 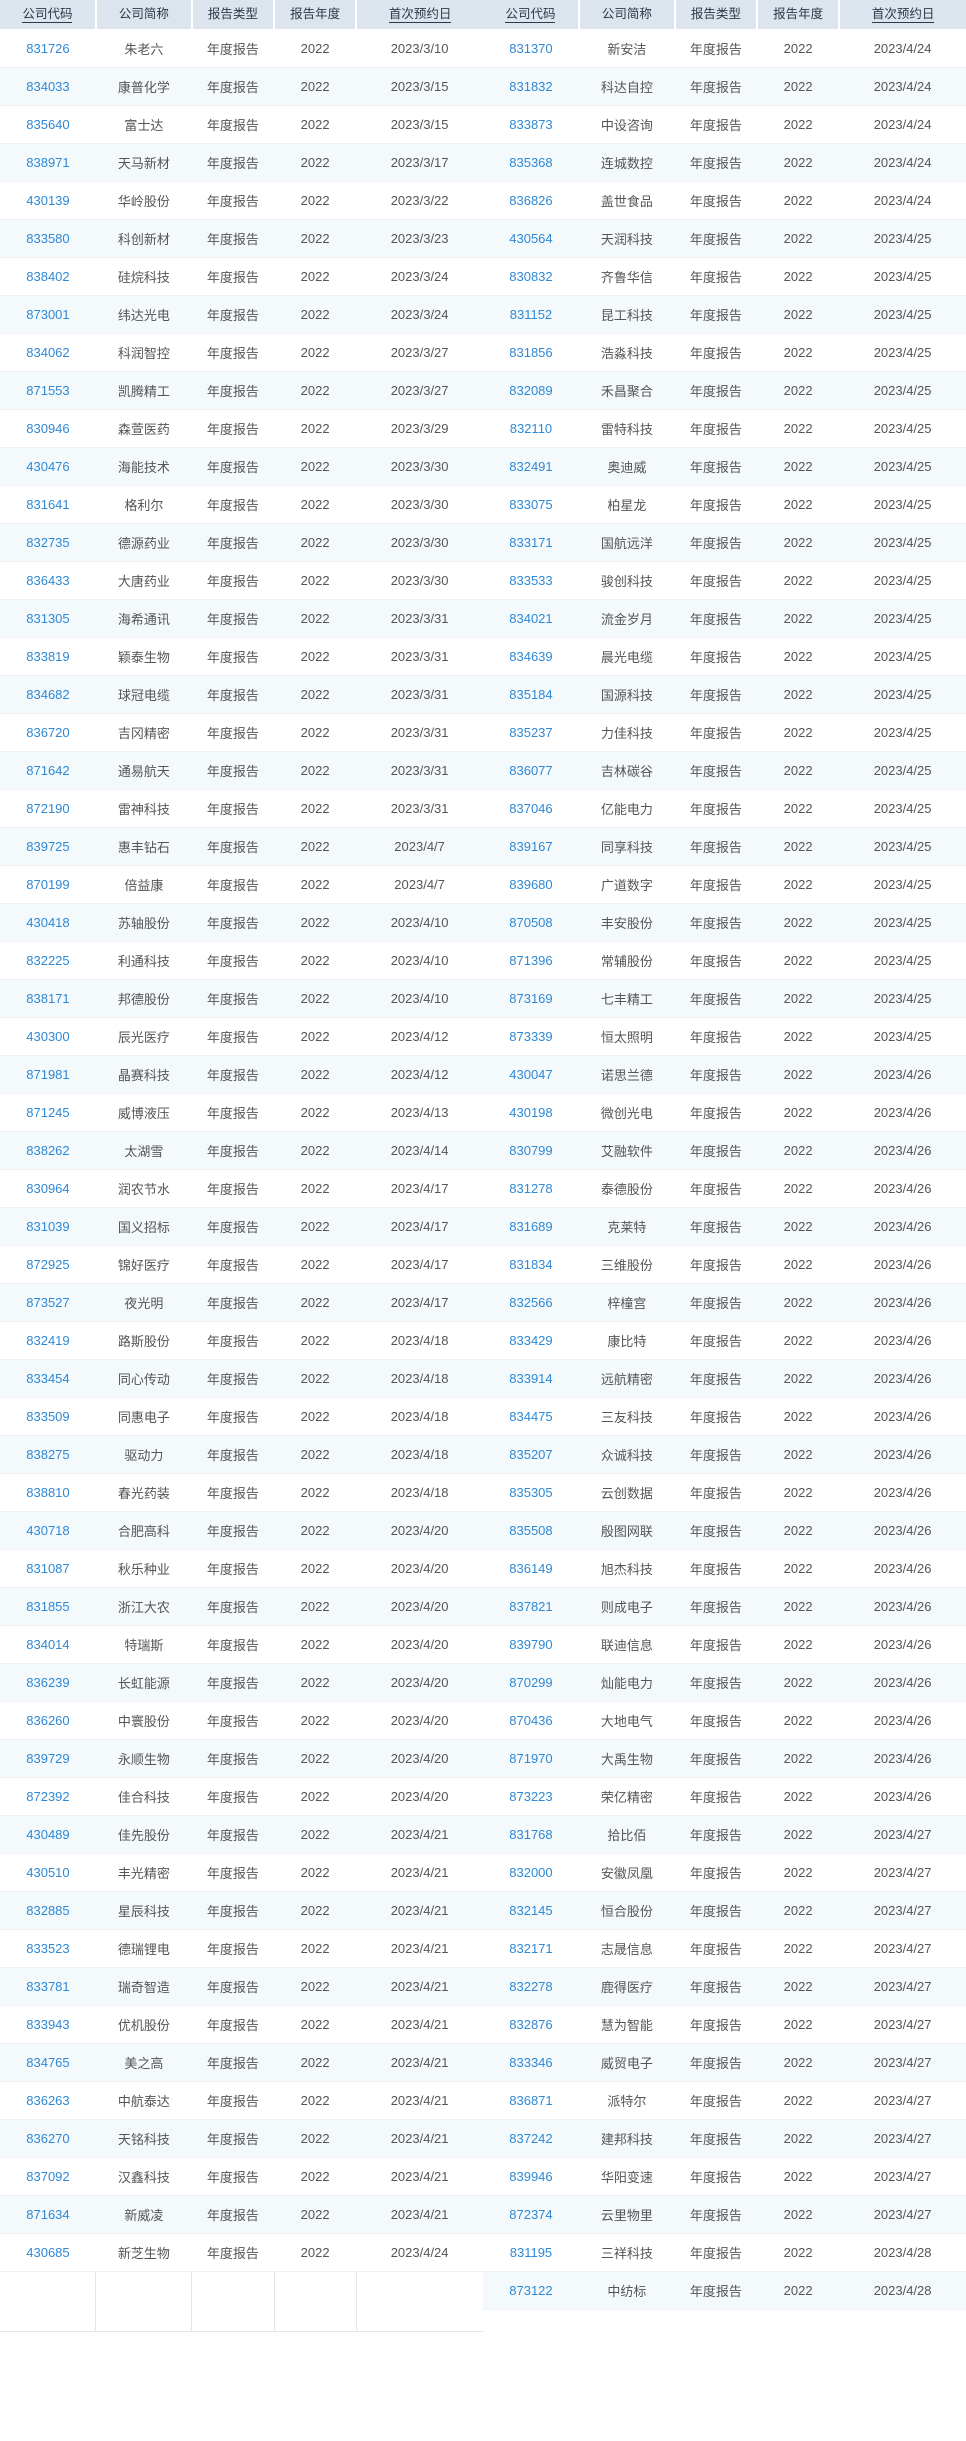 What do you see at coordinates (48, 2062) in the screenshot?
I see `cell-company-code: 834765` at bounding box center [48, 2062].